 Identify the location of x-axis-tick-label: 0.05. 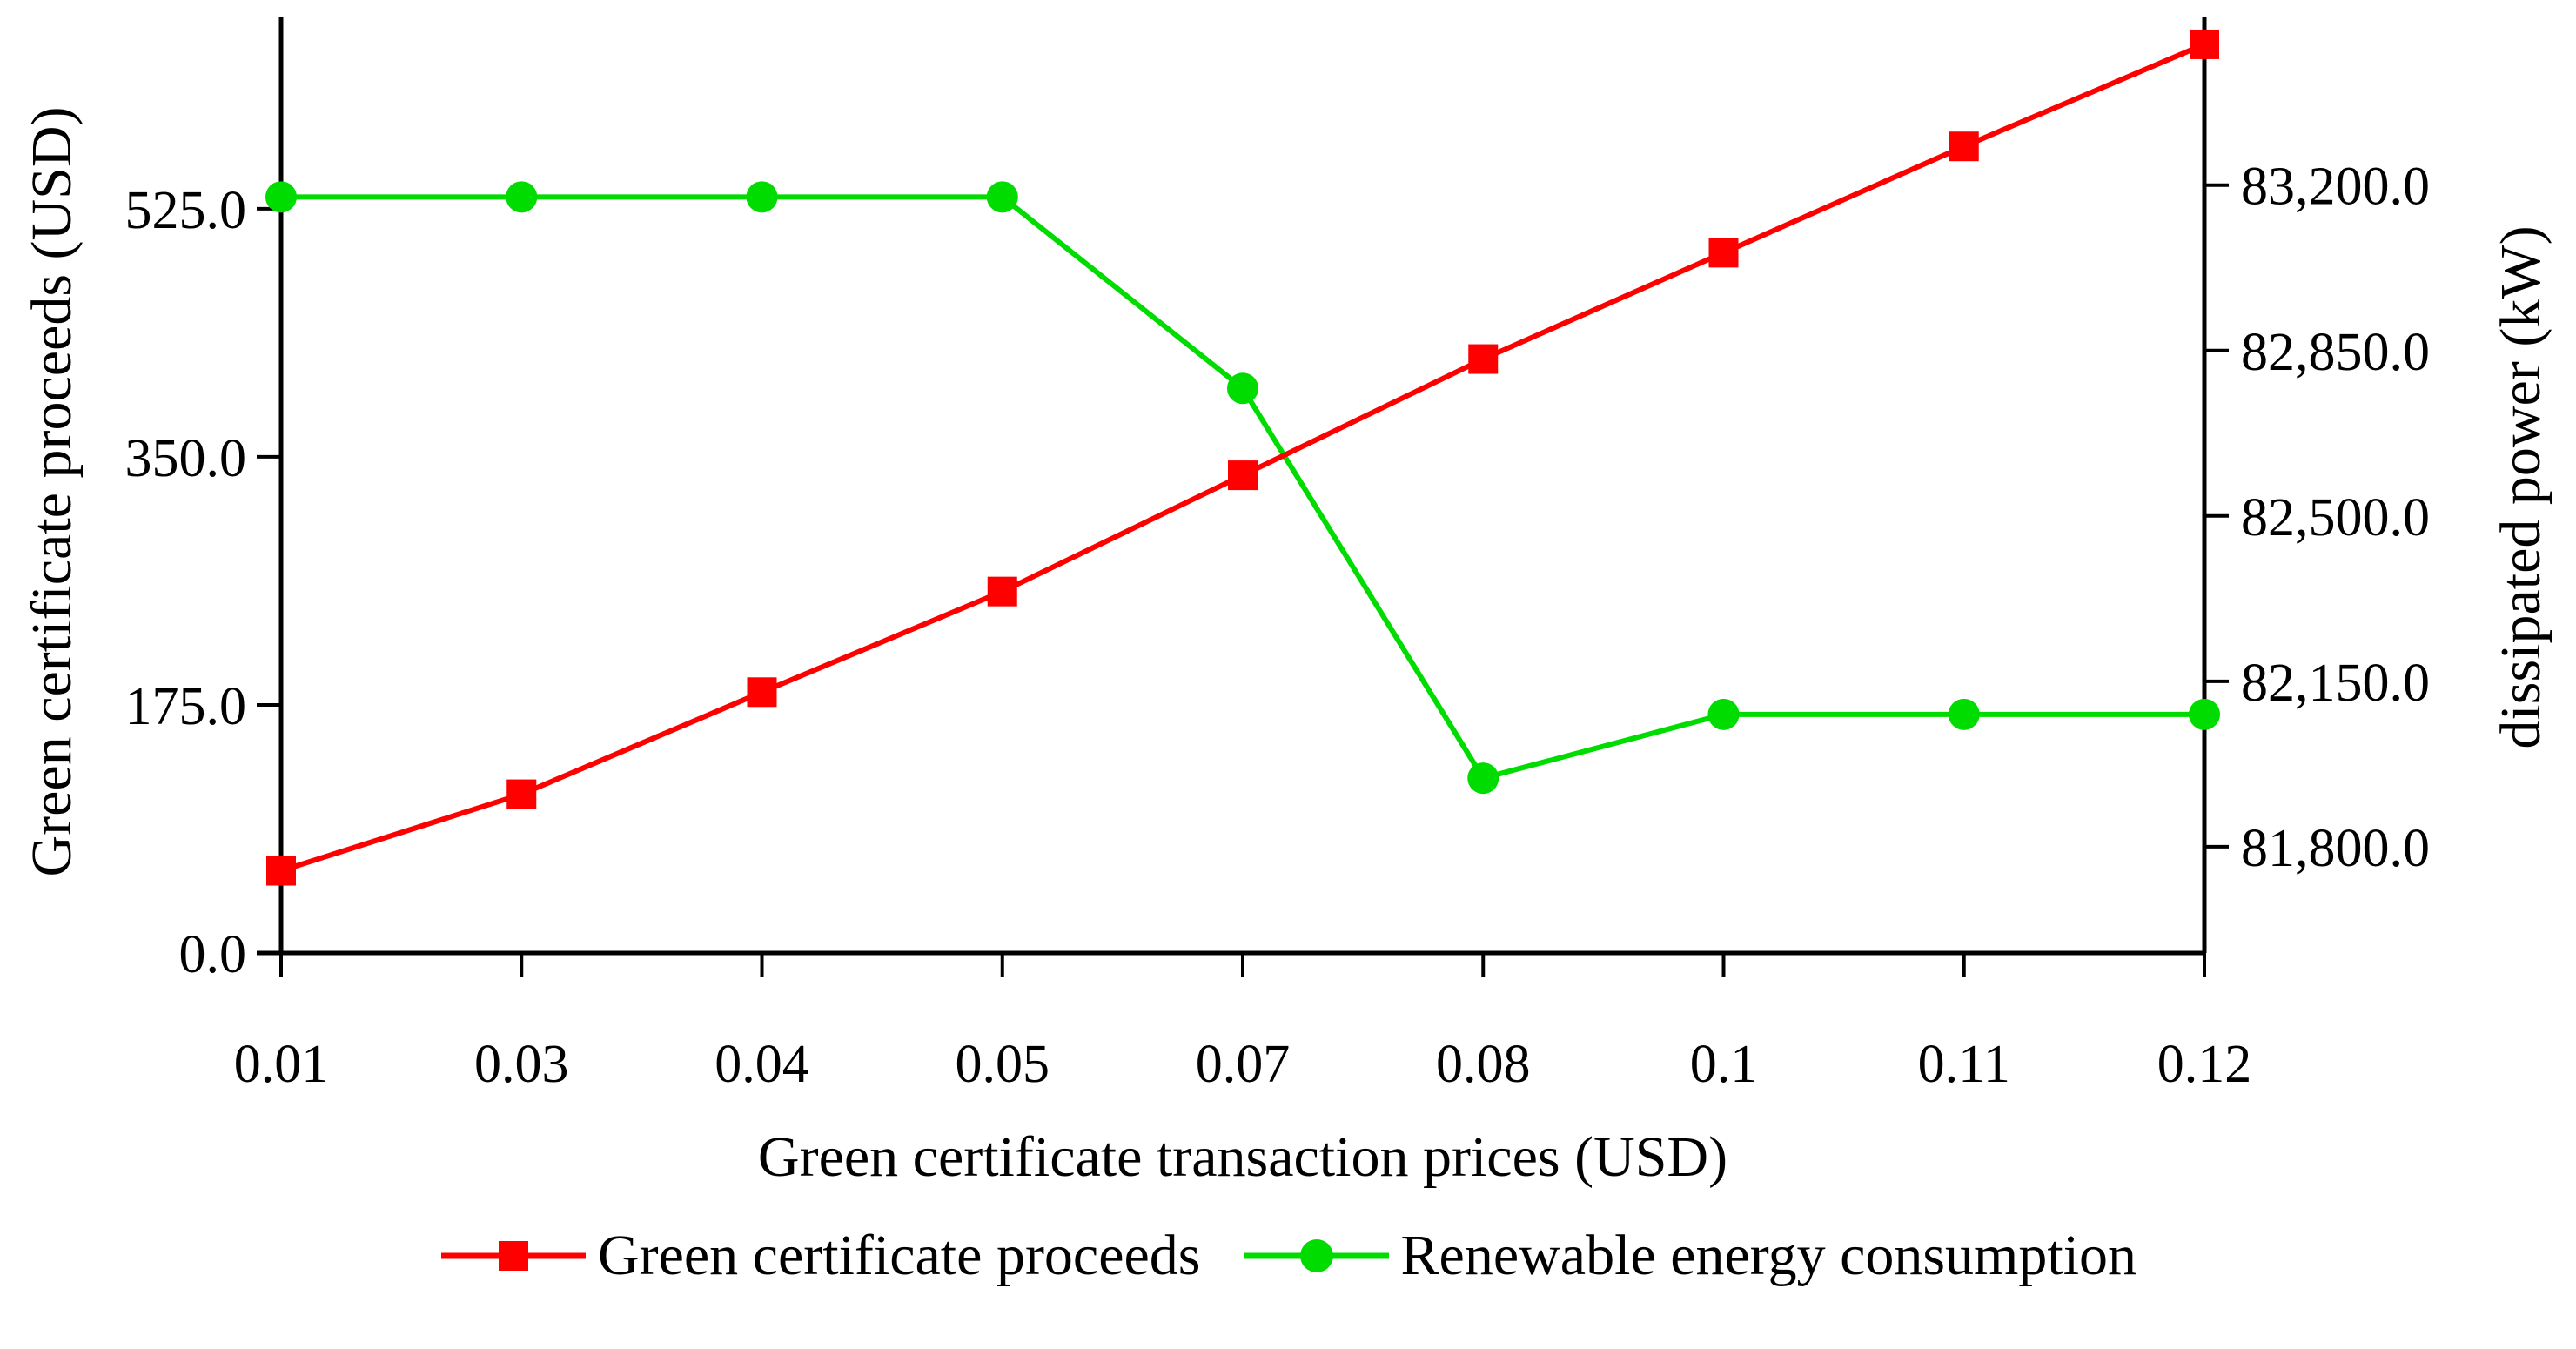
(1003, 1064).